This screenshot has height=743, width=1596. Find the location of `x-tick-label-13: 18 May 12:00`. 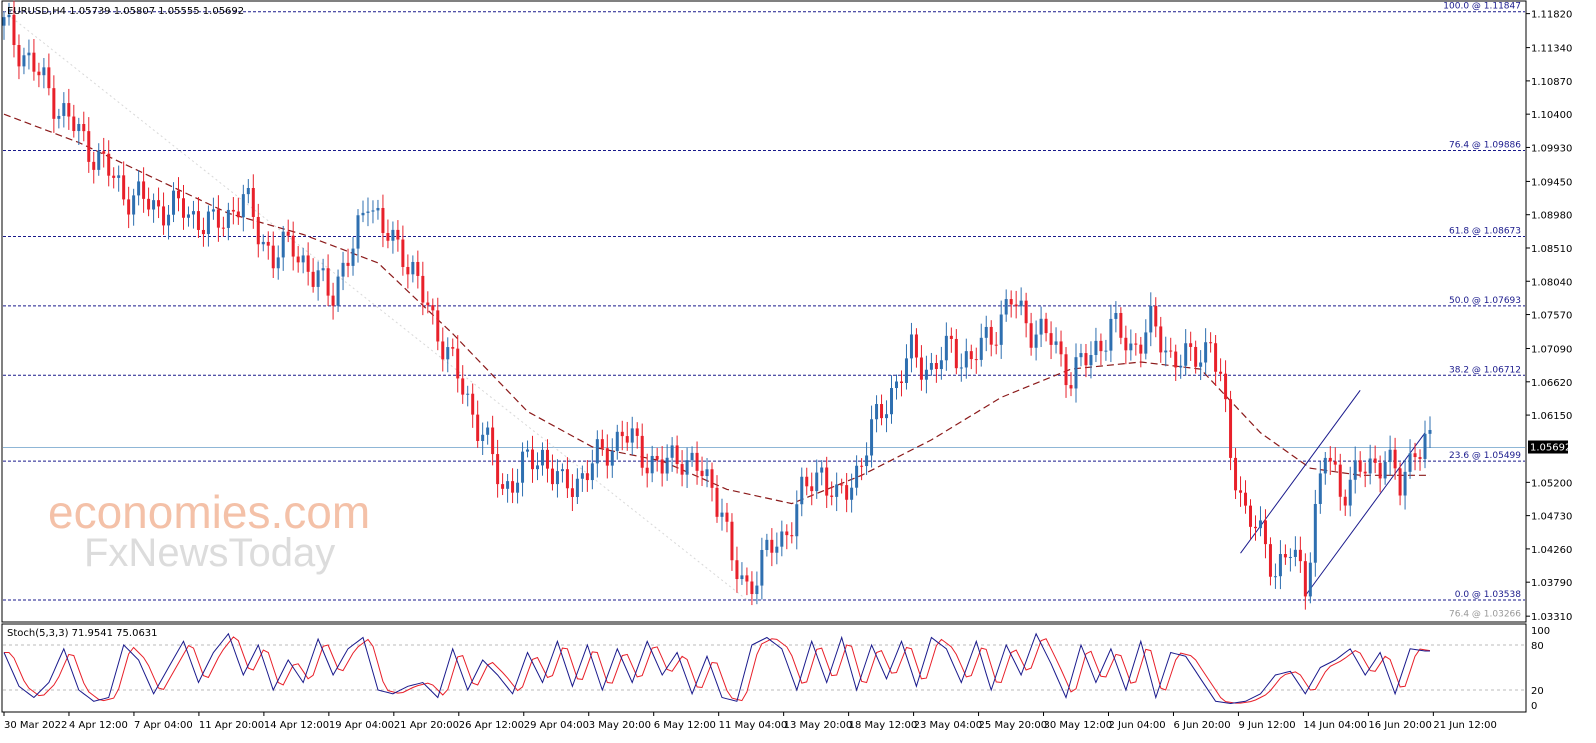

x-tick-label-13: 18 May 12:00 is located at coordinates (883, 725).